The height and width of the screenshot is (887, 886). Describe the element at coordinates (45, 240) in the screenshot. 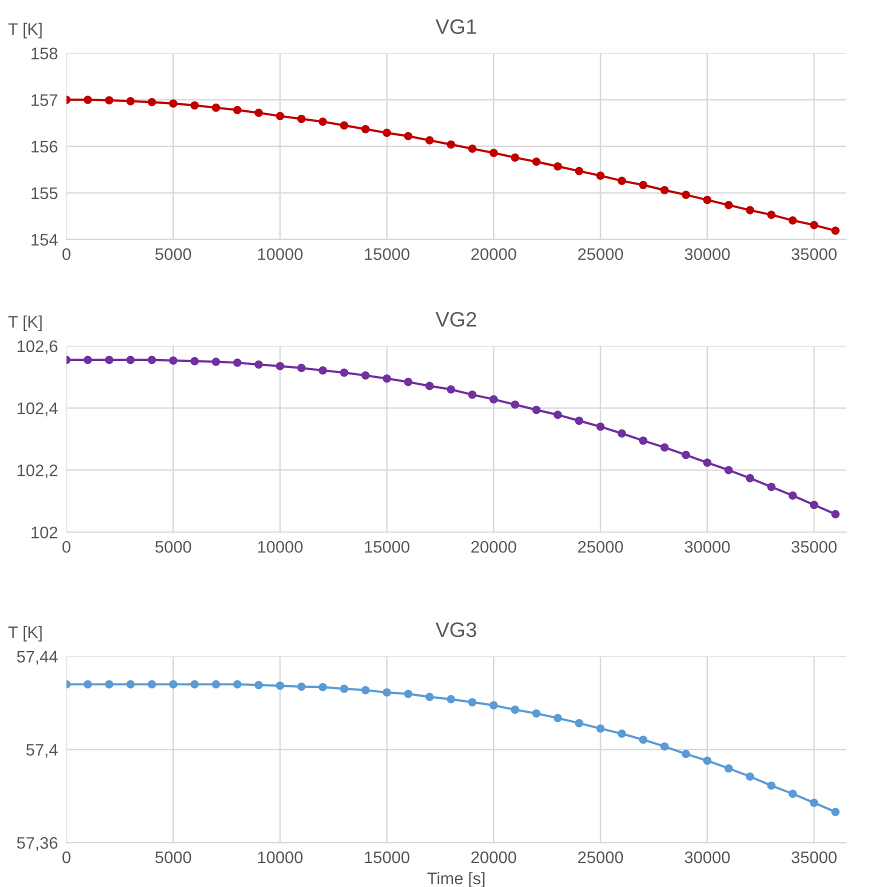

I see `y-tick-label: 154` at that location.